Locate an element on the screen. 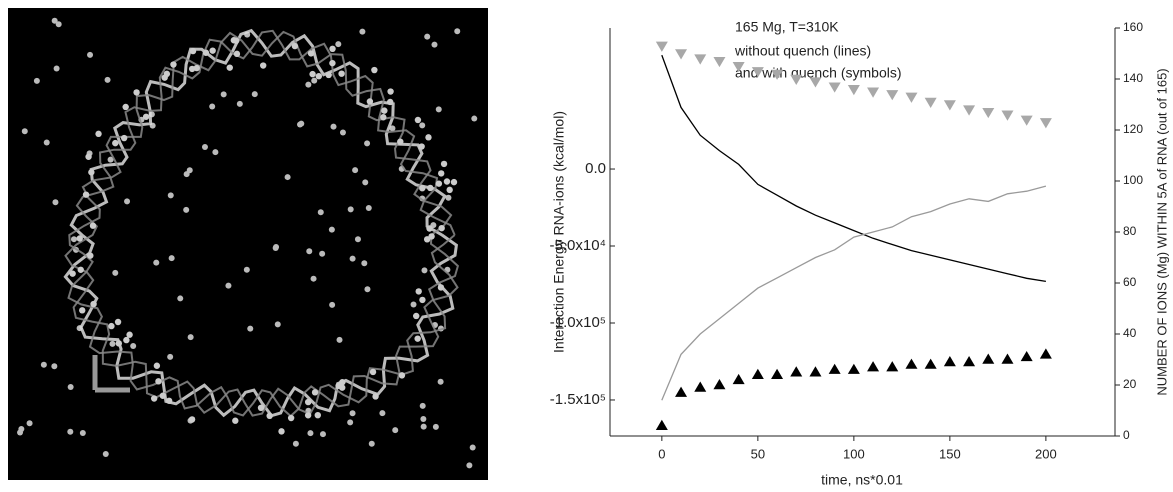 The height and width of the screenshot is (492, 1173). x-tick-label: 200 is located at coordinates (1046, 453).